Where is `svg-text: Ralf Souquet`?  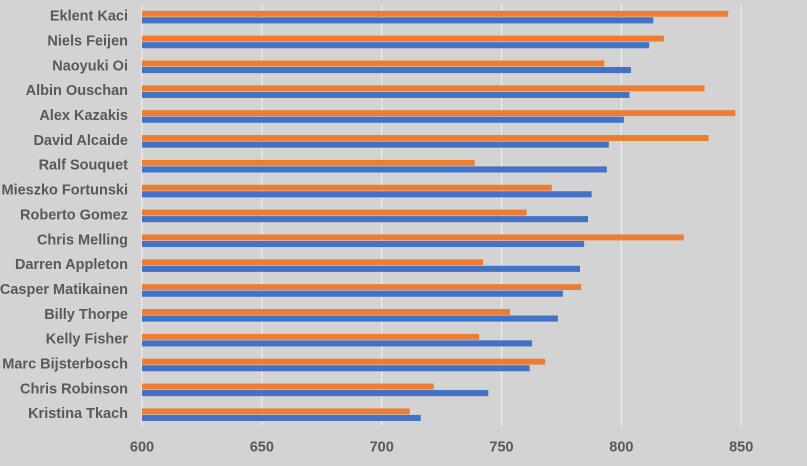
svg-text: Ralf Souquet is located at coordinates (84, 166).